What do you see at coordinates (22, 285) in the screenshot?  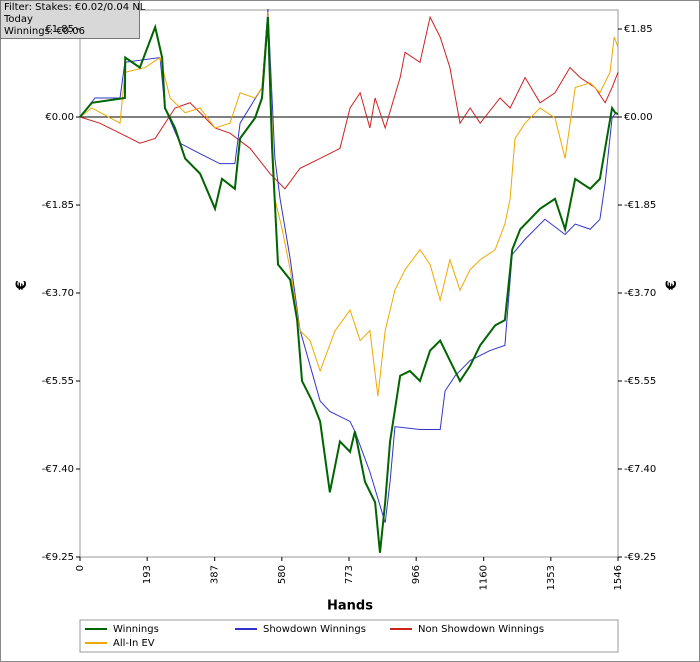 I see `y-axis-label: €` at bounding box center [22, 285].